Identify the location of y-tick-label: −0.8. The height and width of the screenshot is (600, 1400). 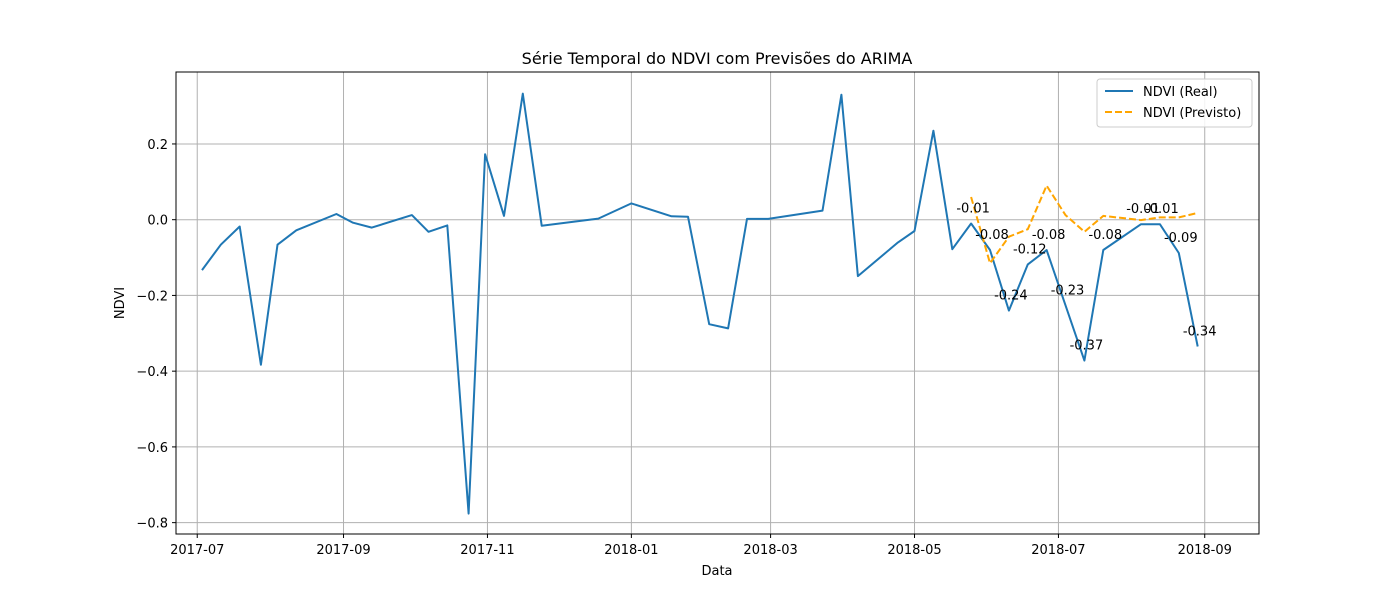
(152, 524).